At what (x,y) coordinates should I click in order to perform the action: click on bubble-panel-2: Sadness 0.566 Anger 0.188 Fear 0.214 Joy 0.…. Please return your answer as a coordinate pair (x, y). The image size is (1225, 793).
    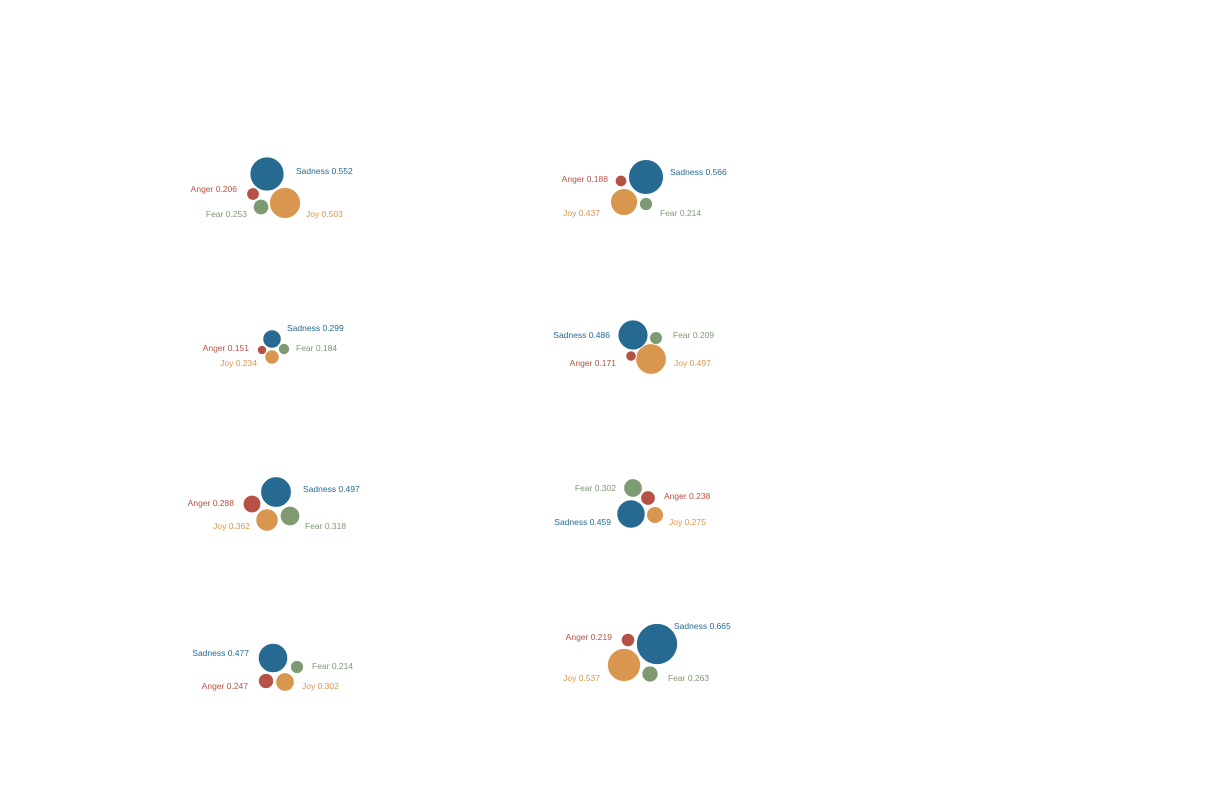
    Looking at the image, I should click on (644, 188).